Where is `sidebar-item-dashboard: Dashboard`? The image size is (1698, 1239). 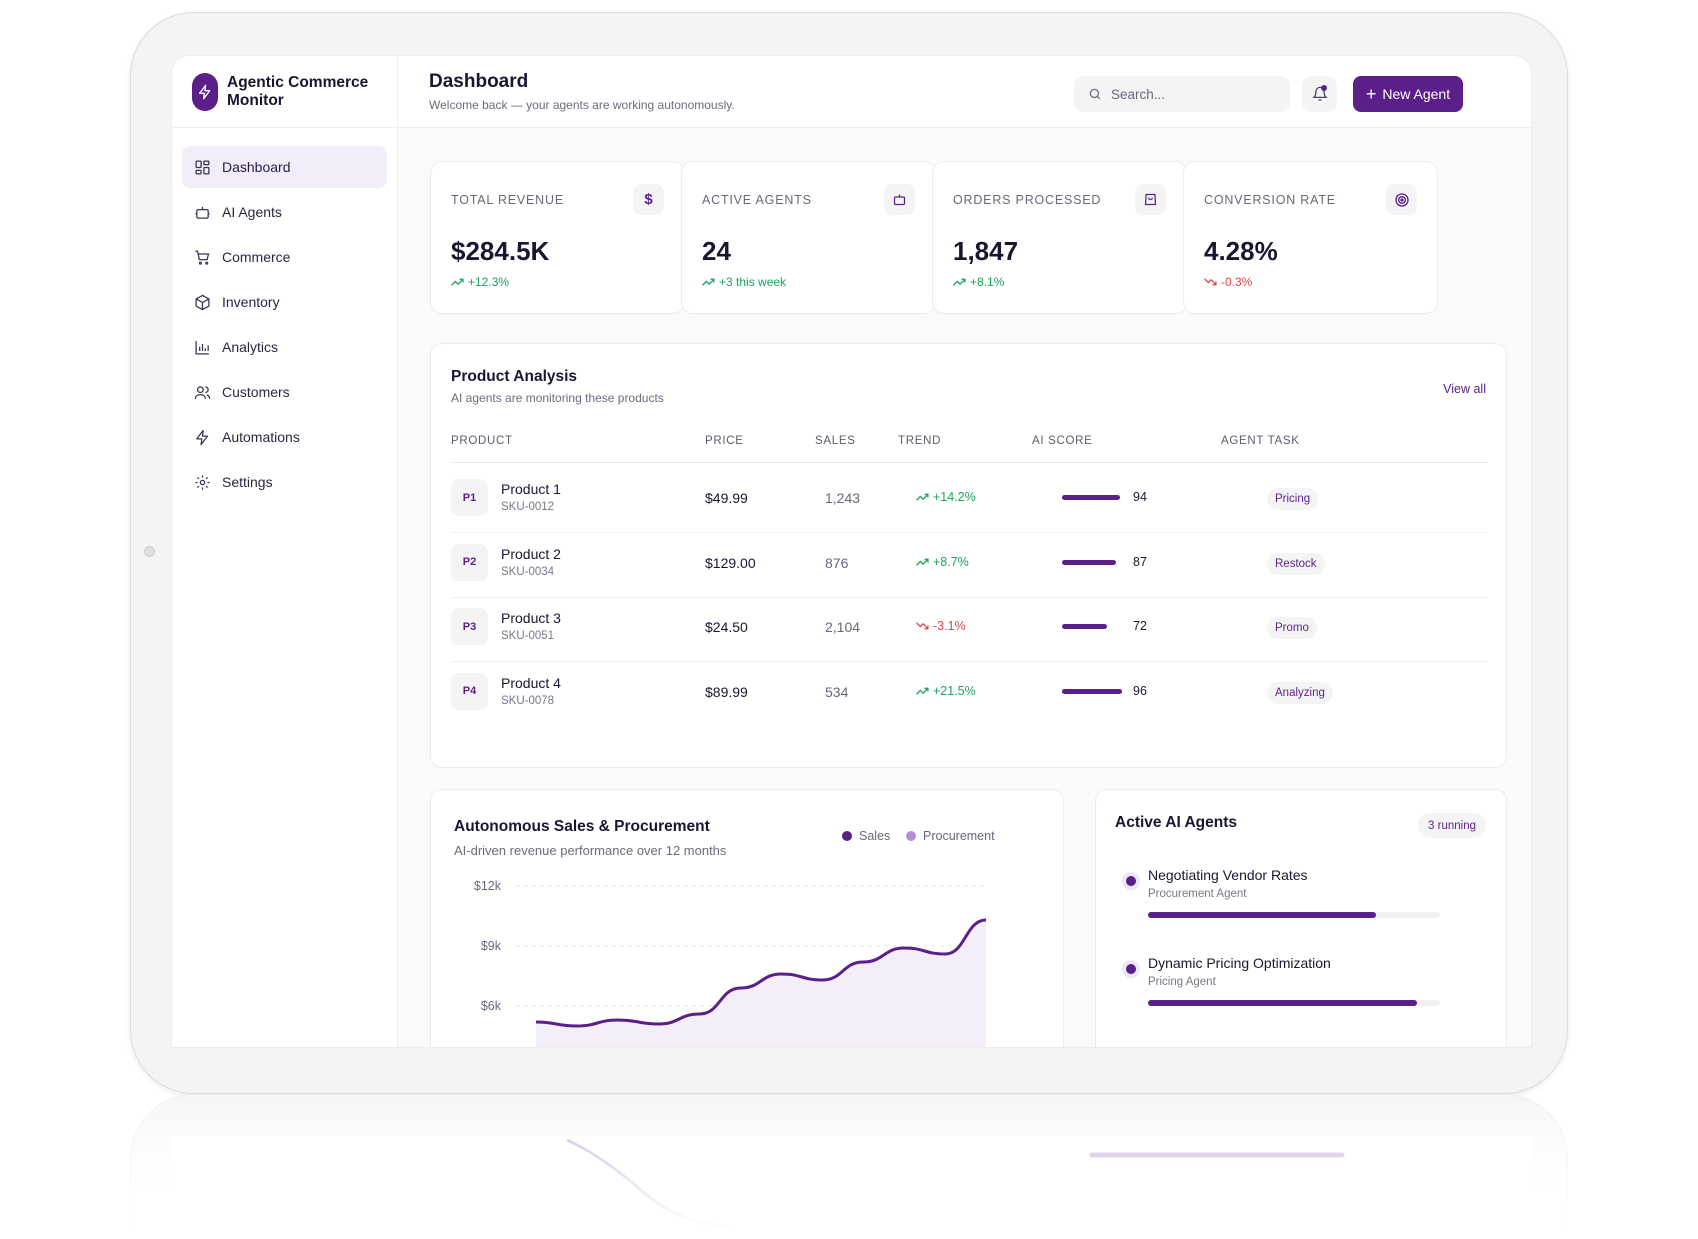
sidebar-item-dashboard: Dashboard is located at coordinates (284, 167).